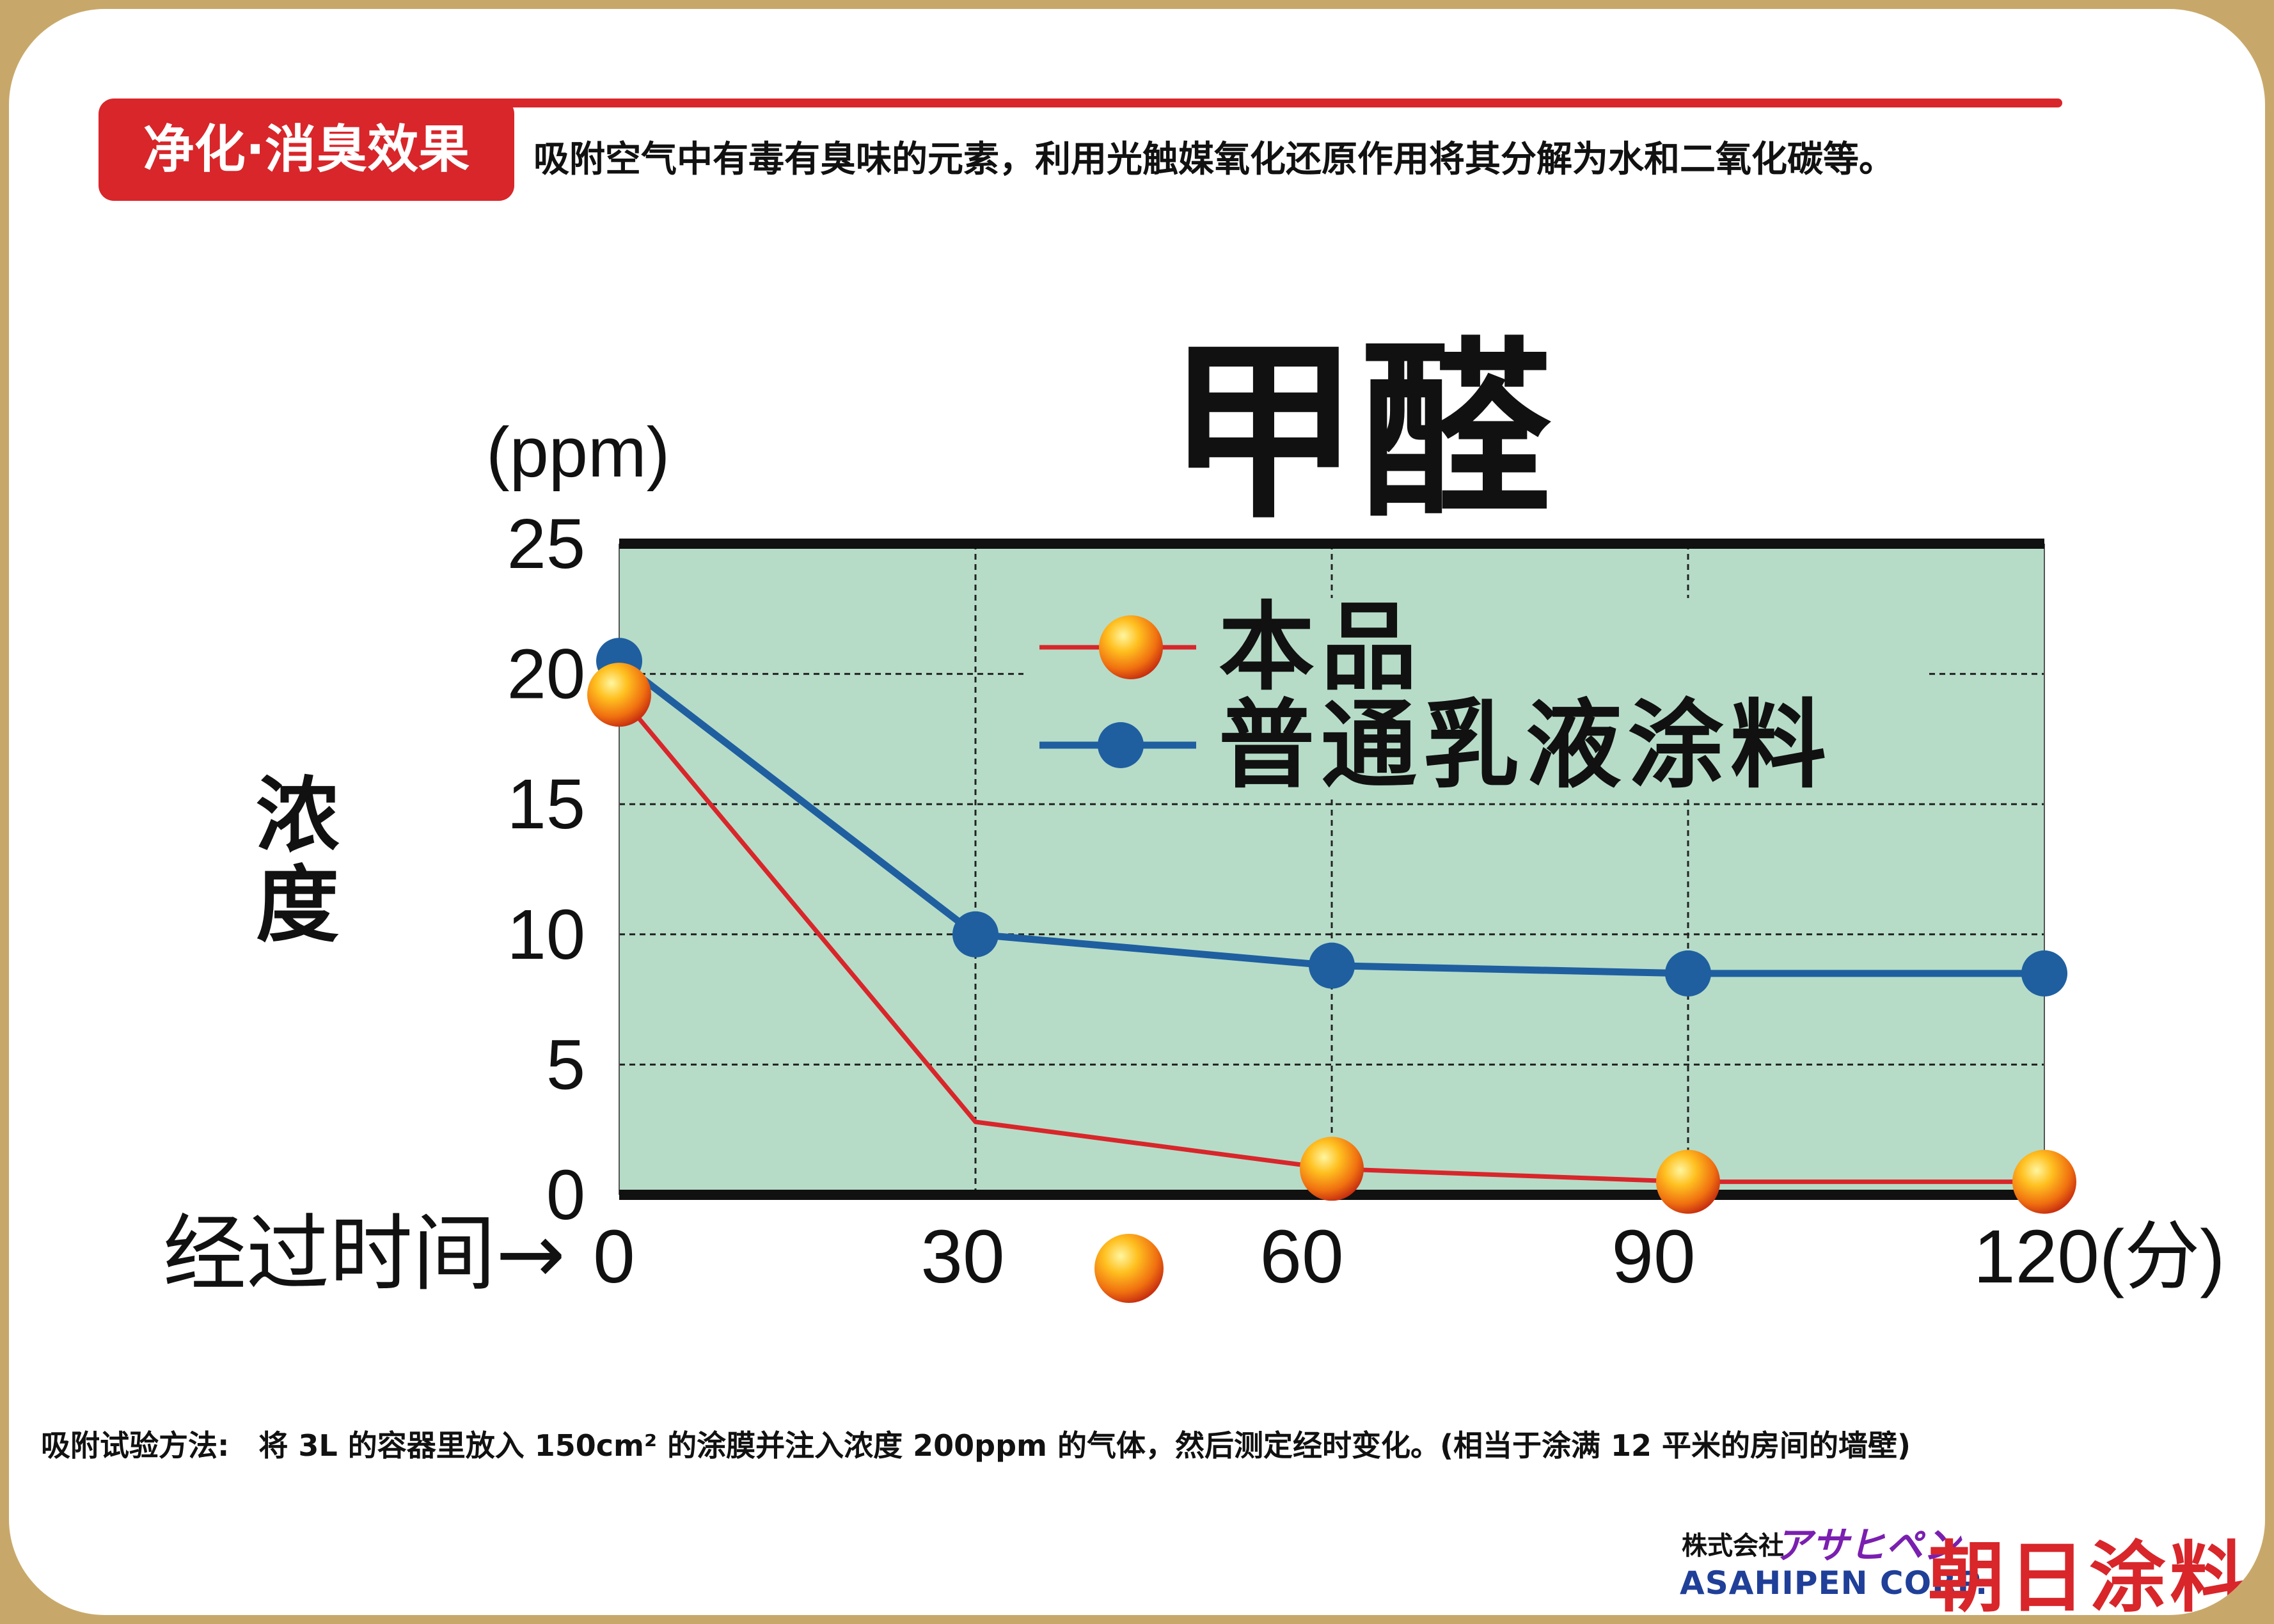 This screenshot has width=2274, height=1624. What do you see at coordinates (1359, 433) in the screenshot?
I see `chart-title: 甲醛` at bounding box center [1359, 433].